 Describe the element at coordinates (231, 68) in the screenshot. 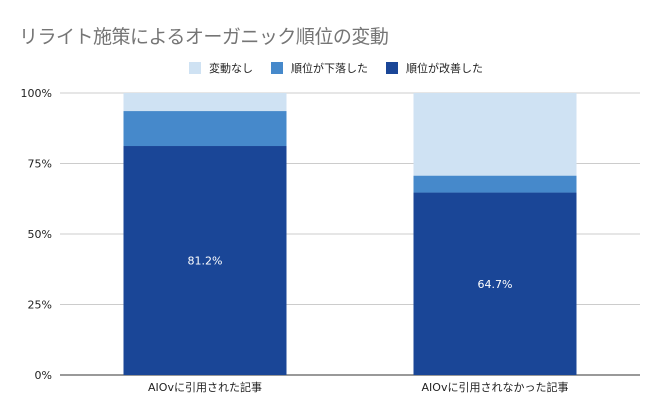

I see `legend-label: 変動なし` at that location.